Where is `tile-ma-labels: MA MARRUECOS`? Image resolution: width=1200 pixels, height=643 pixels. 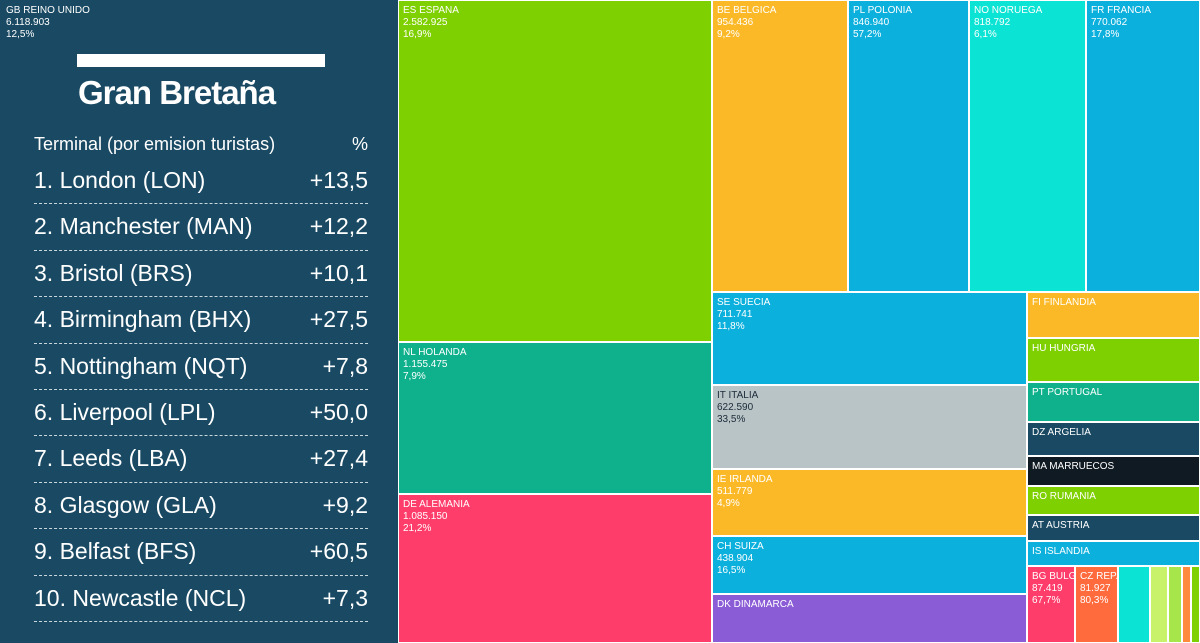
tile-ma-labels: MA MARRUECOS is located at coordinates (1073, 467).